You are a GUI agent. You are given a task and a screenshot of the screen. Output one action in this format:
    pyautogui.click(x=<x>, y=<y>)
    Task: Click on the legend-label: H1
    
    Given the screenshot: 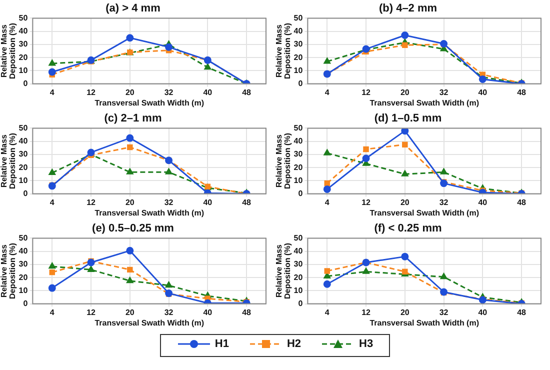 What is the action you would take?
    pyautogui.click(x=221, y=344)
    